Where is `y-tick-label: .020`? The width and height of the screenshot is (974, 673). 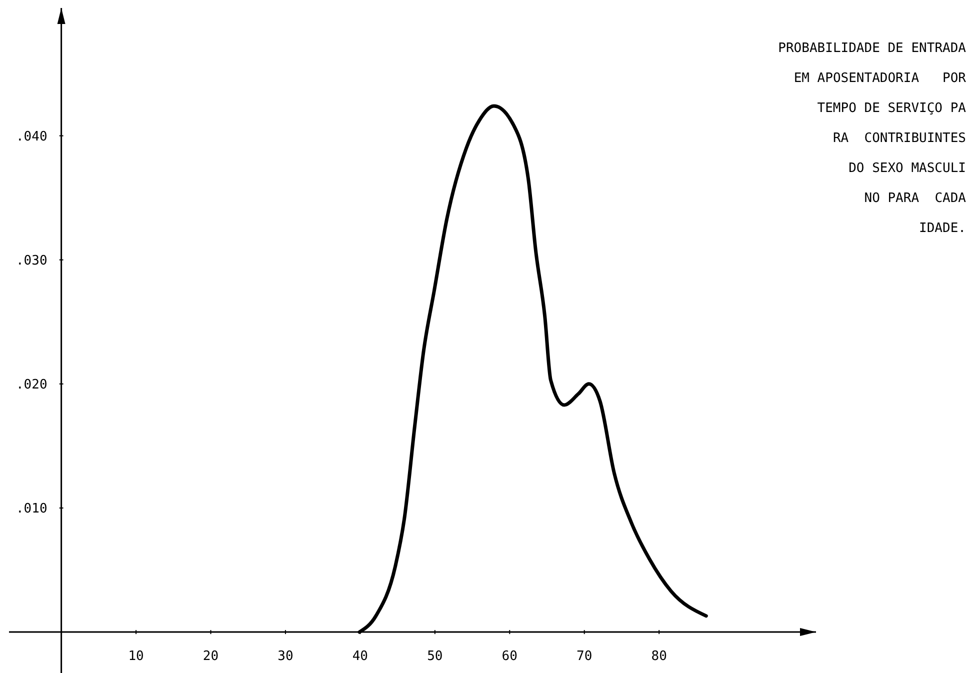 y-tick-label: .020 is located at coordinates (32, 384).